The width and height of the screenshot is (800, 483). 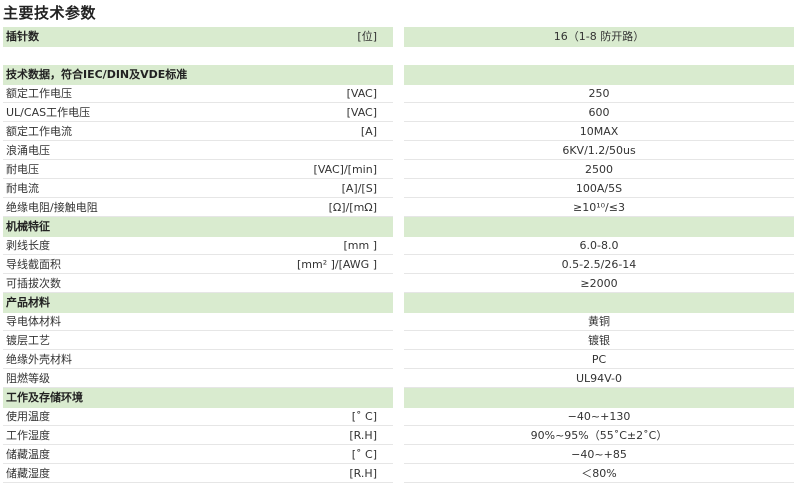 What do you see at coordinates (599, 378) in the screenshot?
I see `value-cell: UL94V-0` at bounding box center [599, 378].